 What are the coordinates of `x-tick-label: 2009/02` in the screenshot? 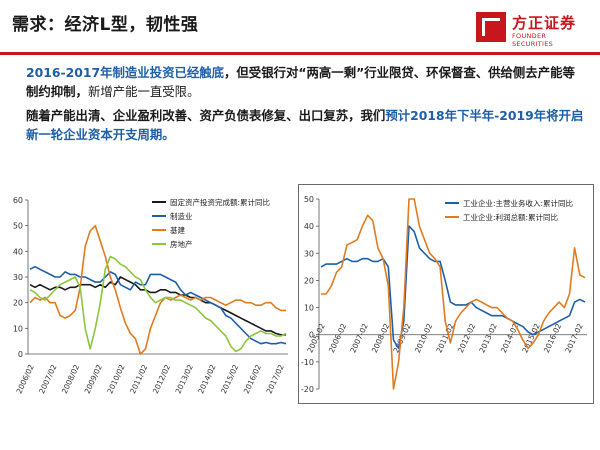 It's located at (93, 379).